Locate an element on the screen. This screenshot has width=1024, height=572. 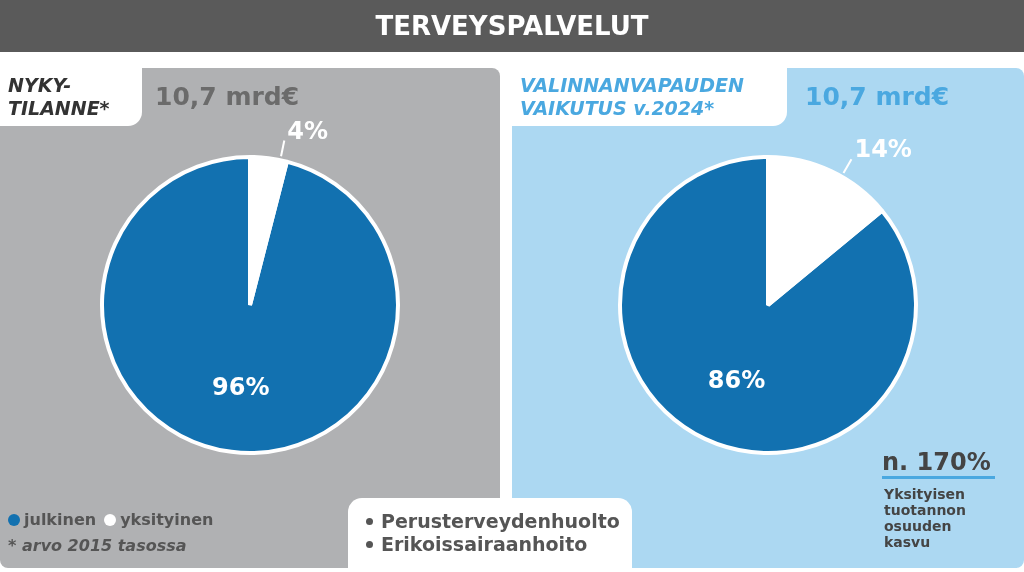
text: * arvo 2015 tasossa is located at coordinates (97, 545).